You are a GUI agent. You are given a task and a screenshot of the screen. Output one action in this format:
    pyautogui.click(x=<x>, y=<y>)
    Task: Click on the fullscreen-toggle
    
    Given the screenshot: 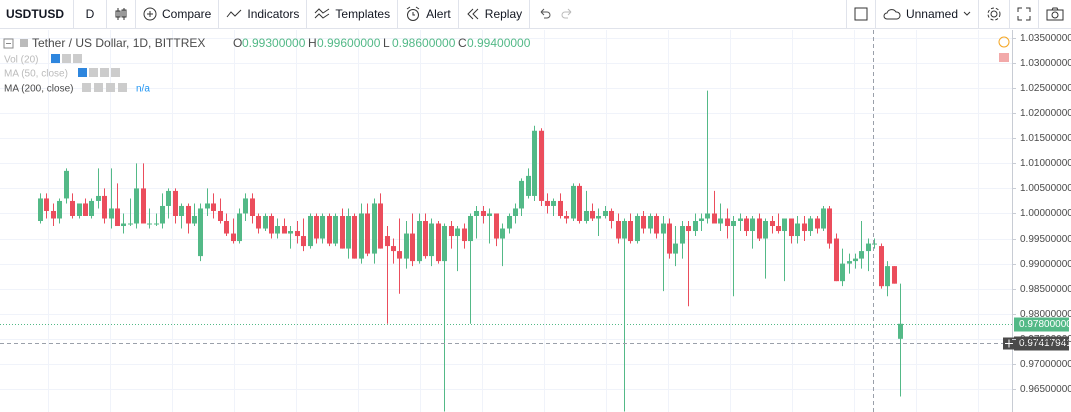 What is the action you would take?
    pyautogui.click(x=860, y=14)
    